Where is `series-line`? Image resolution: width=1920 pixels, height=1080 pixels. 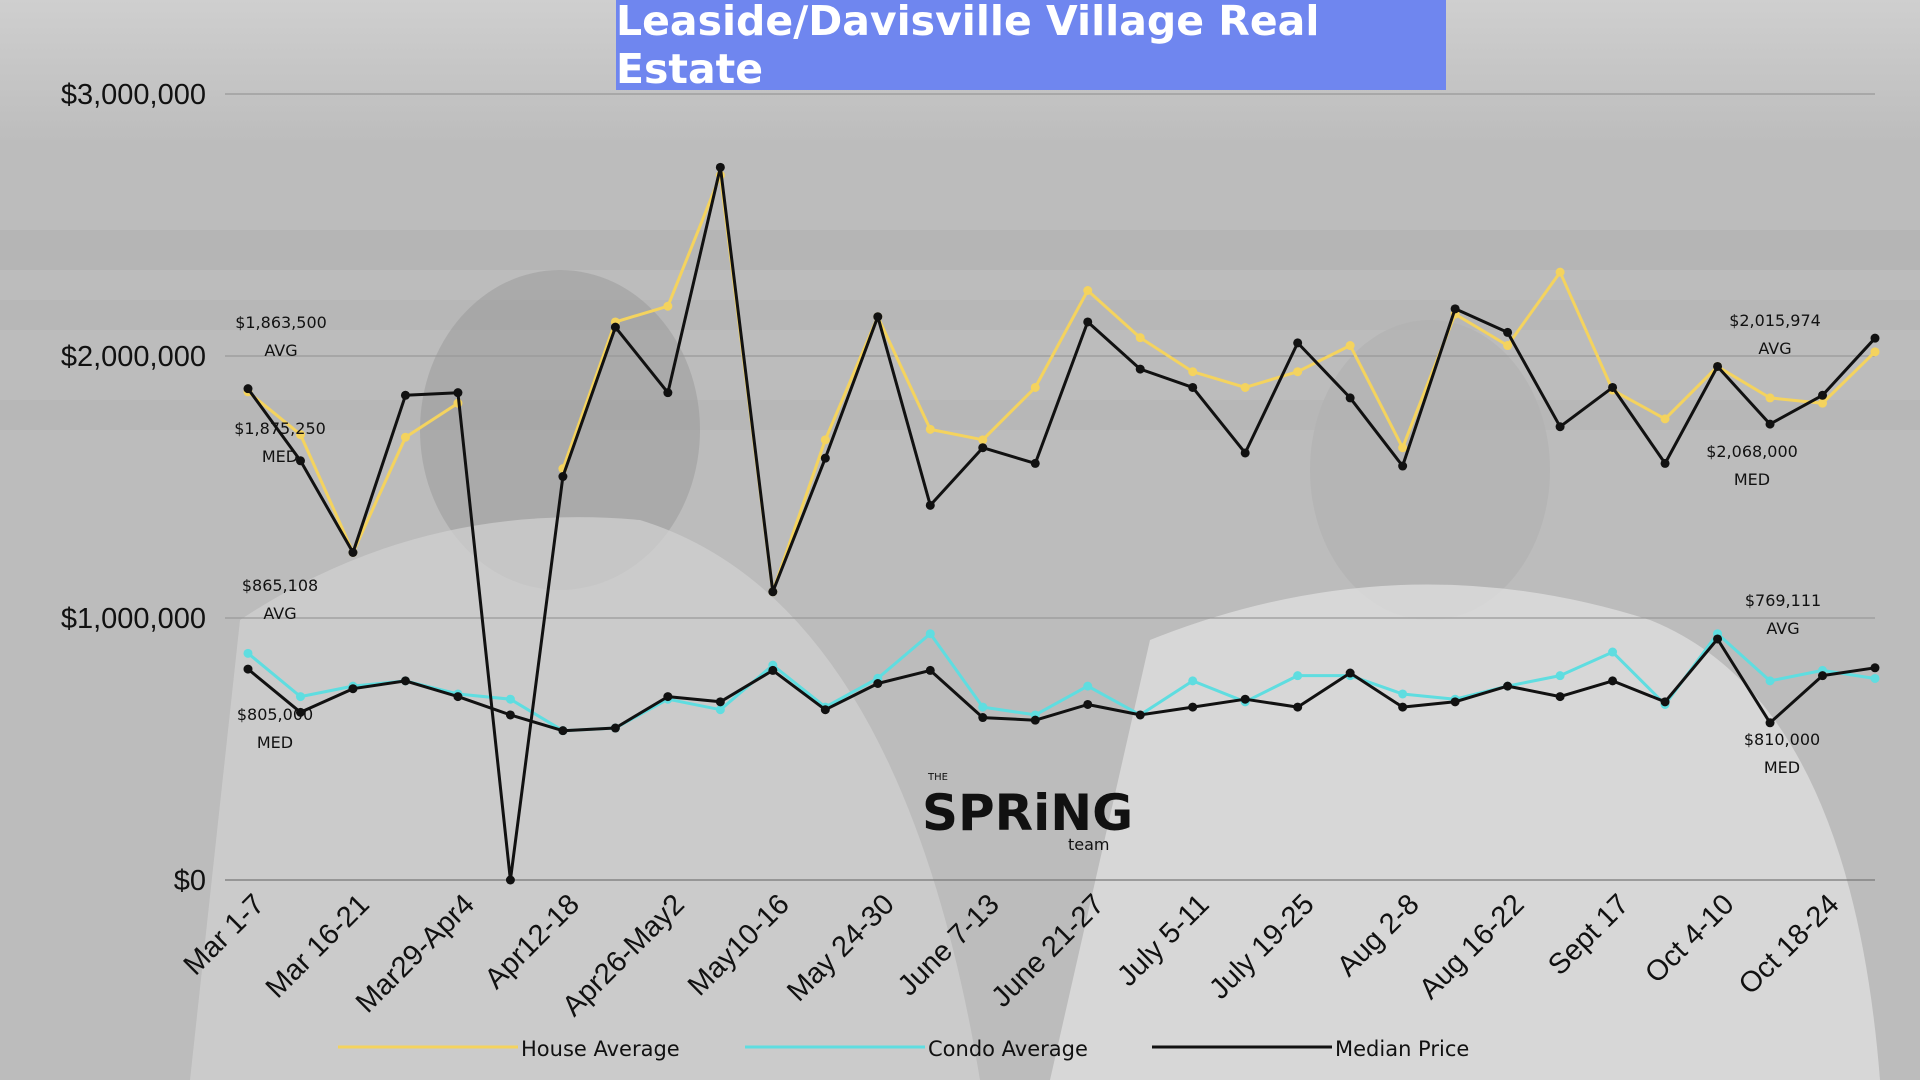
series-line is located at coordinates (1061, 685).